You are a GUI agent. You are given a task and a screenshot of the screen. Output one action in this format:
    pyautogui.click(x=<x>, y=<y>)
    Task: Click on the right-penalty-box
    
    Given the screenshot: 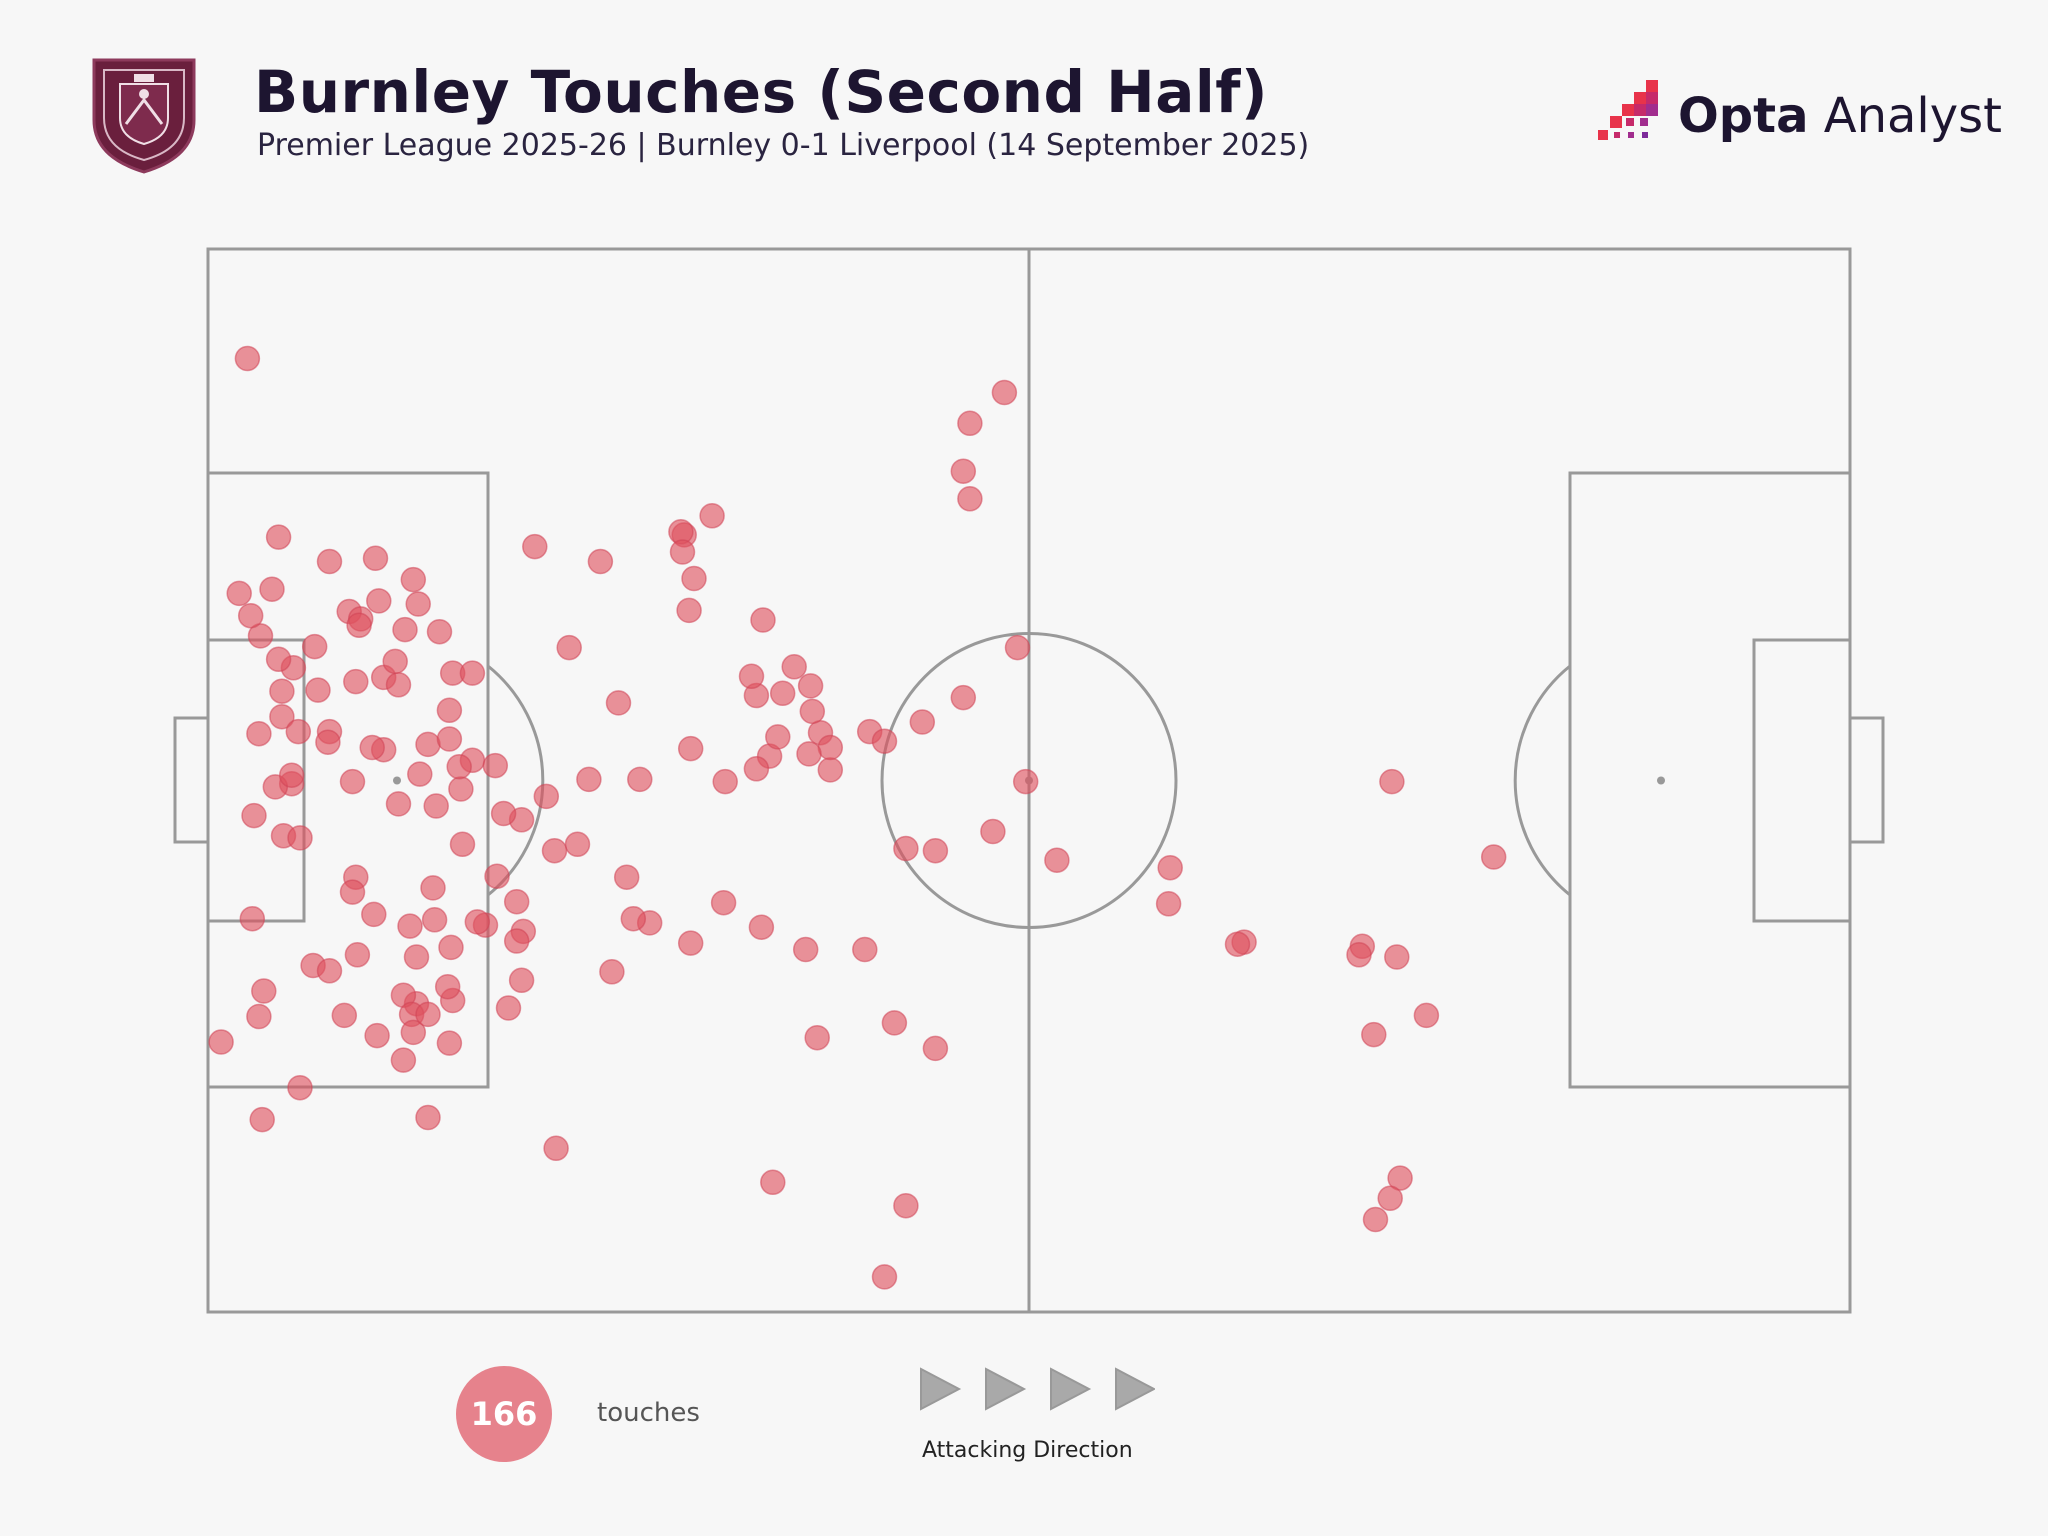 What is the action you would take?
    pyautogui.click(x=1710, y=780)
    